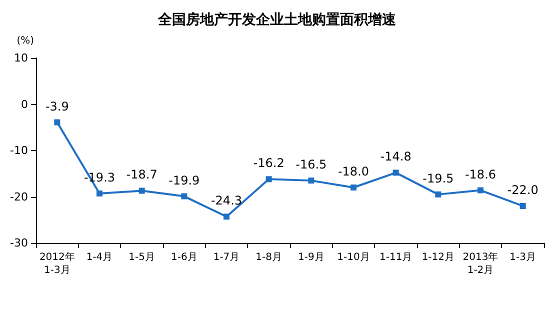 The image size is (554, 320). I want to click on x-tick-label: 1-11月, so click(395, 257).